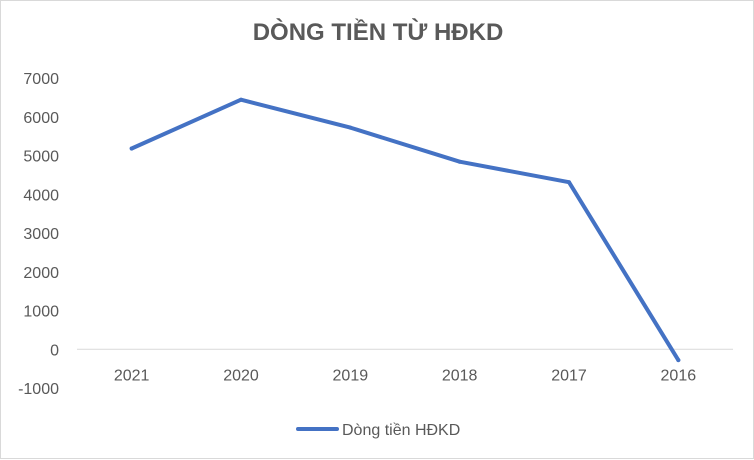  Describe the element at coordinates (401, 430) in the screenshot. I see `legend-label: Dòng tiền HĐKD` at that location.